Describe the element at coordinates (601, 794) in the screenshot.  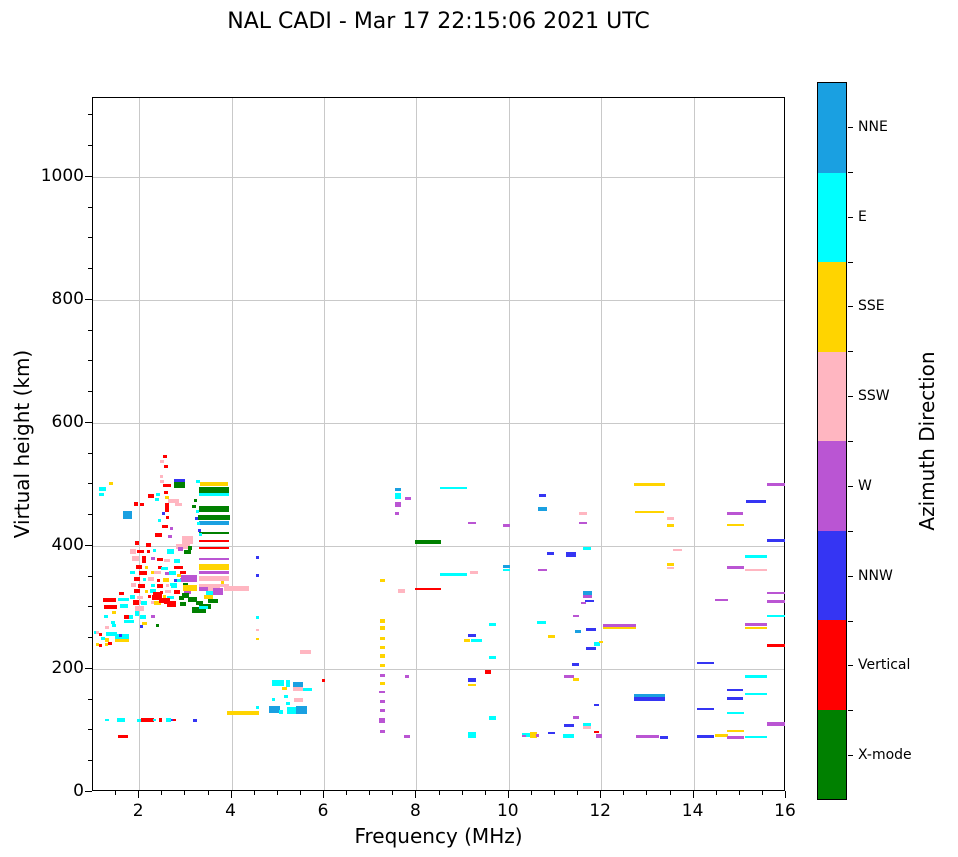
I see `x-major-tick` at that location.